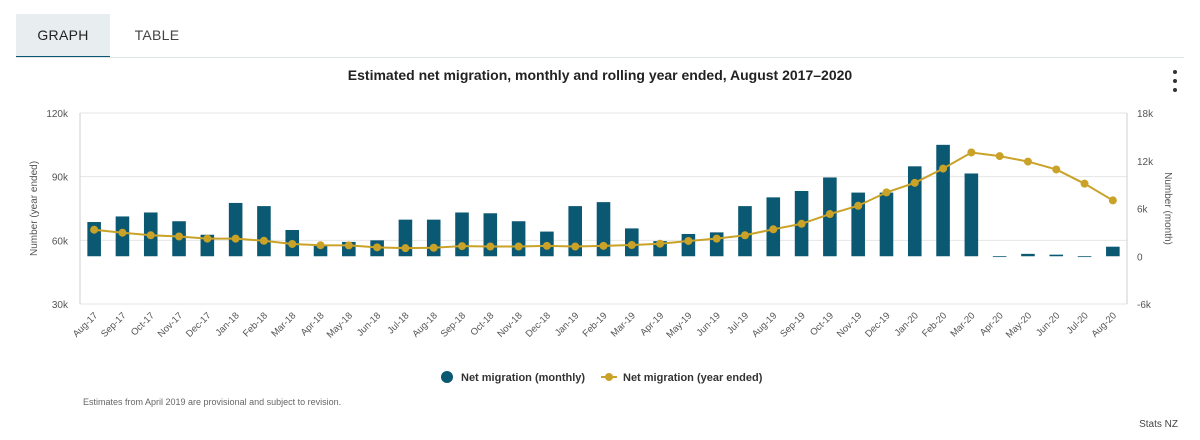 This screenshot has height=440, width=1200. Describe the element at coordinates (85, 324) in the screenshot. I see `x-tick-label: Aug-17` at that location.